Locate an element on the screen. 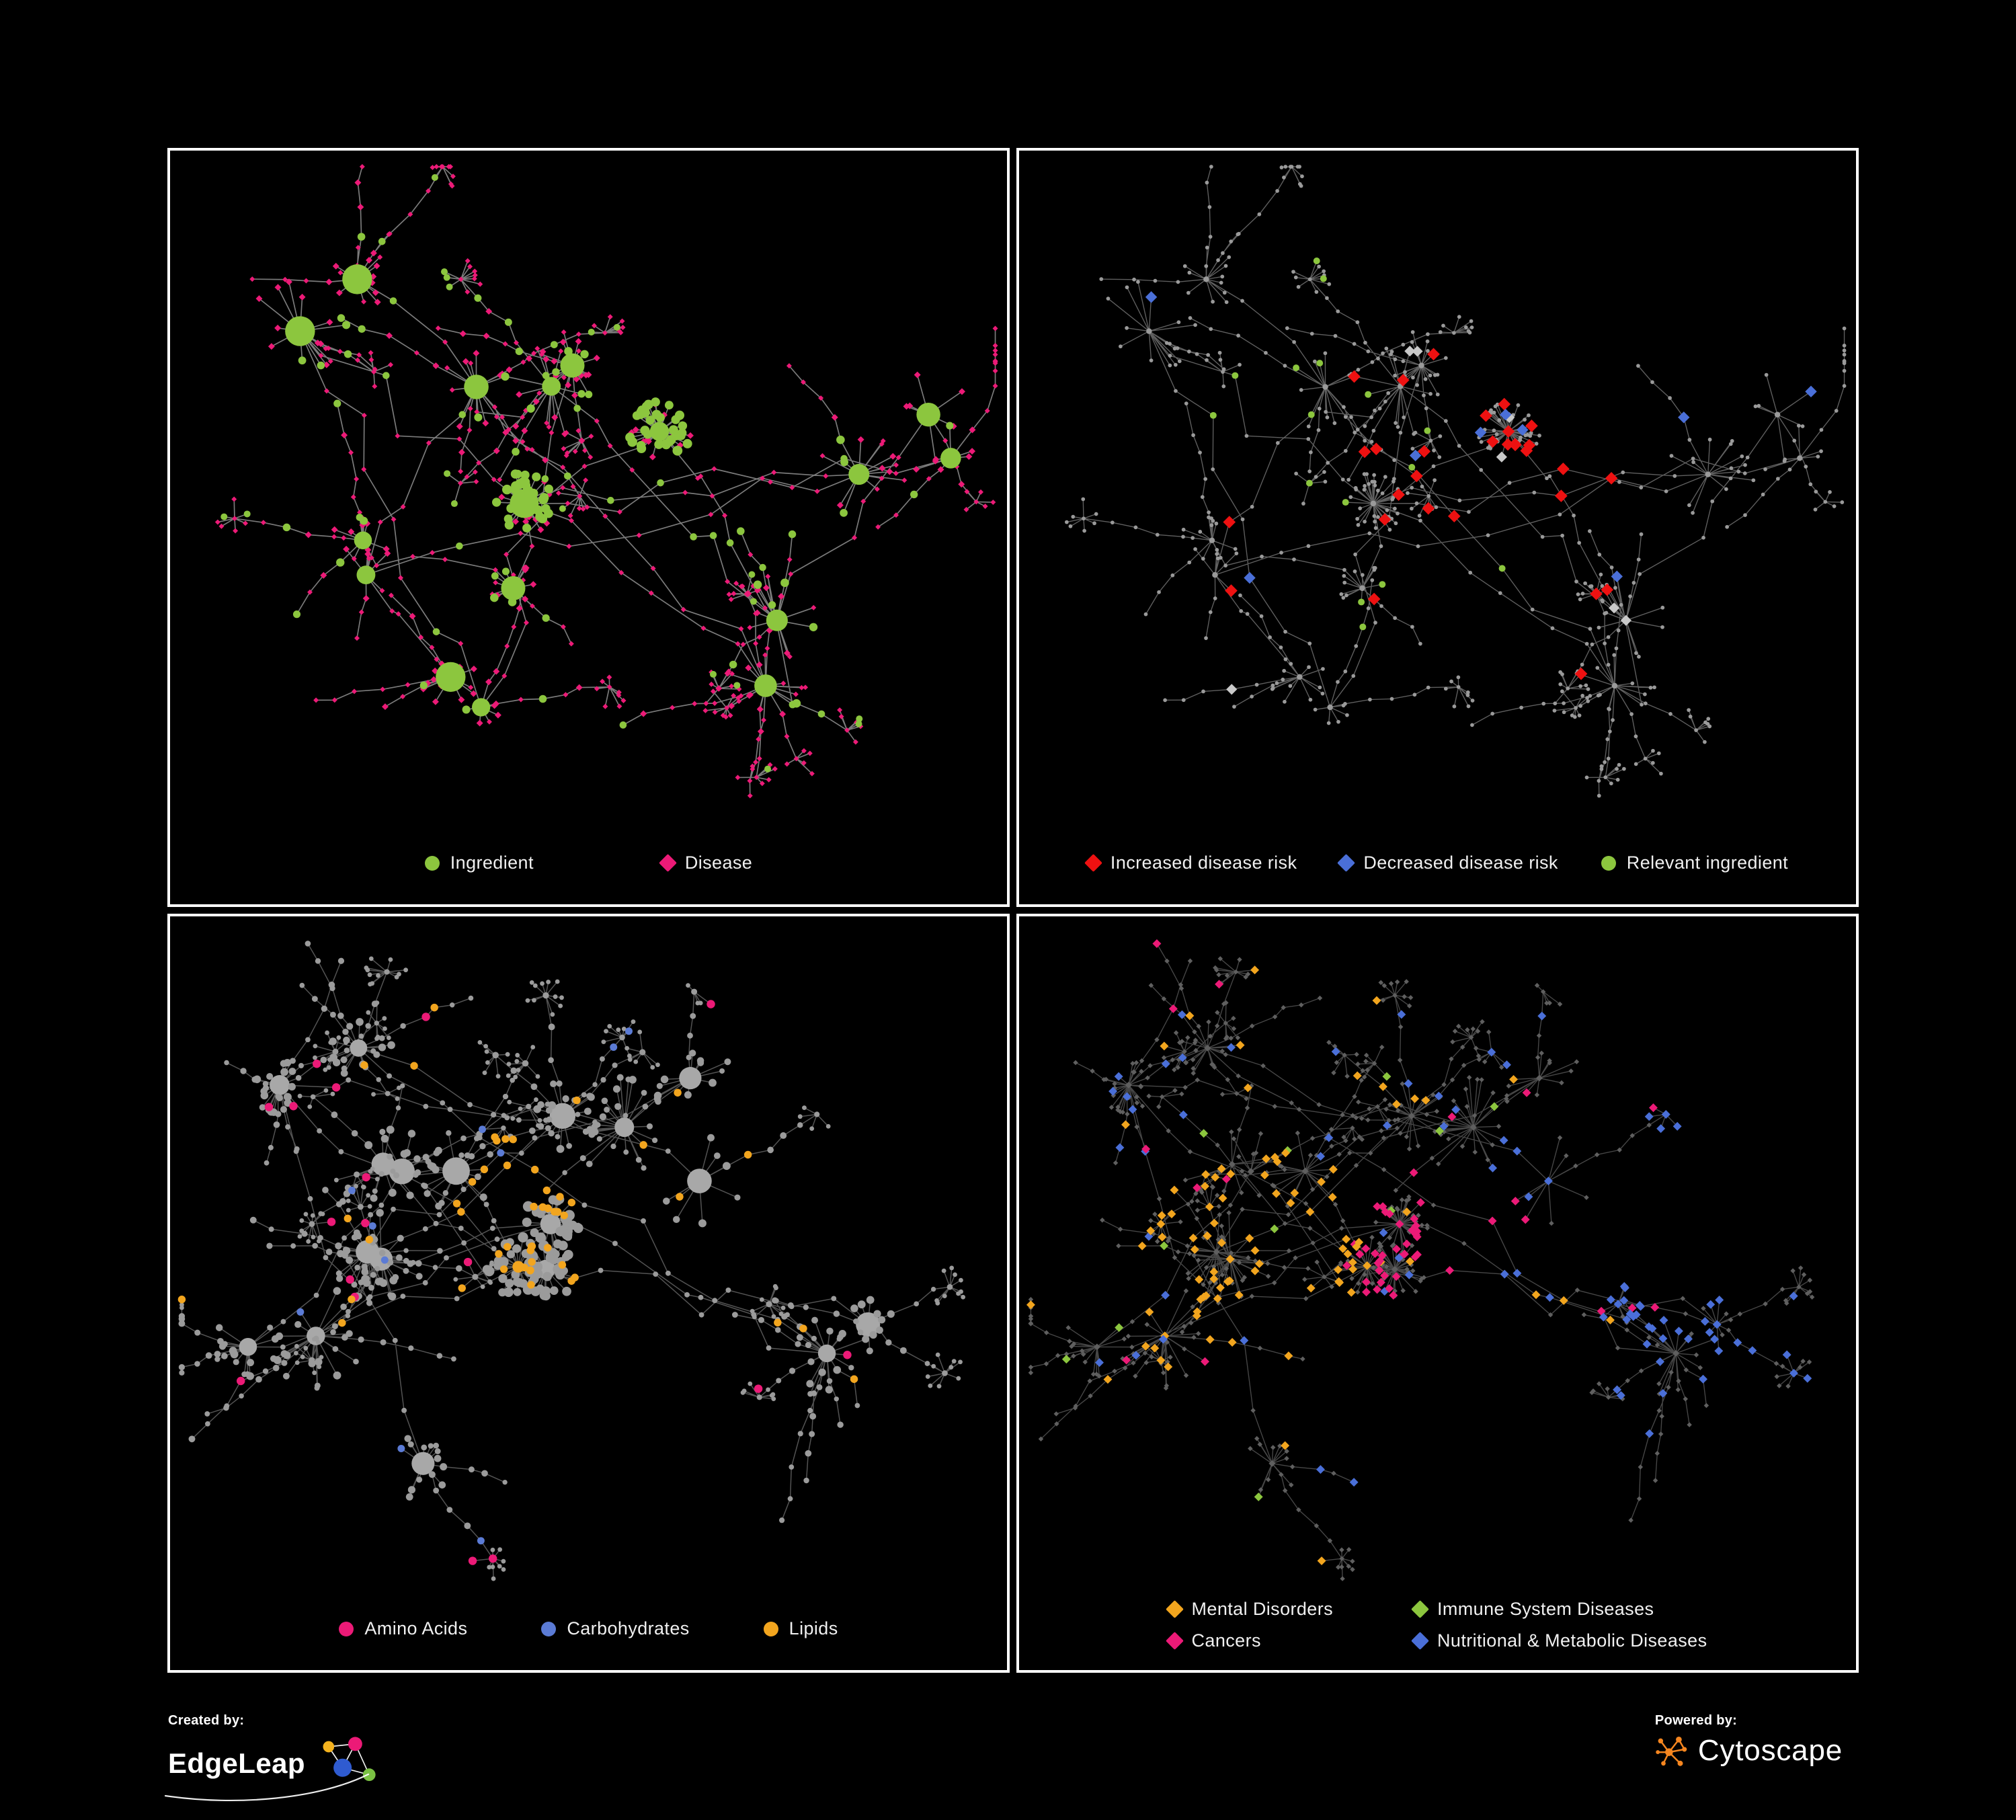 Image resolution: width=2016 pixels, height=1820 pixels. legend-item: Immune System Diseases is located at coordinates (1559, 1609).